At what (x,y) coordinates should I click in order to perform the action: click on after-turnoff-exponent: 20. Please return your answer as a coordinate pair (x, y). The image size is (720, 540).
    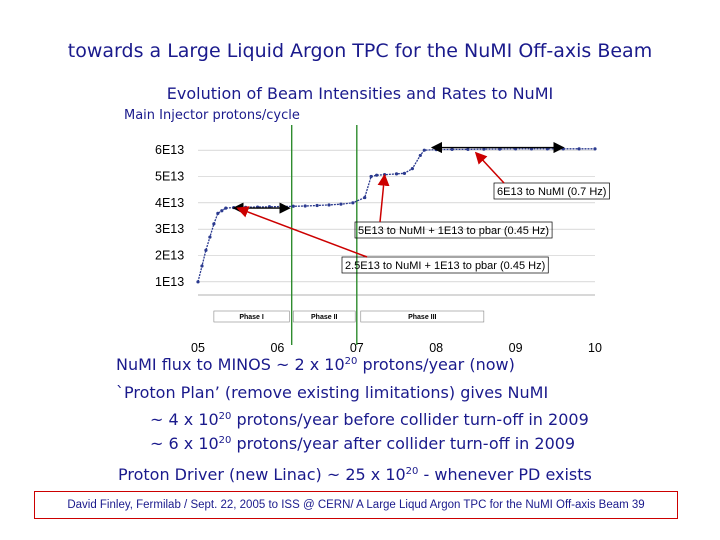
    Looking at the image, I should click on (225, 440).